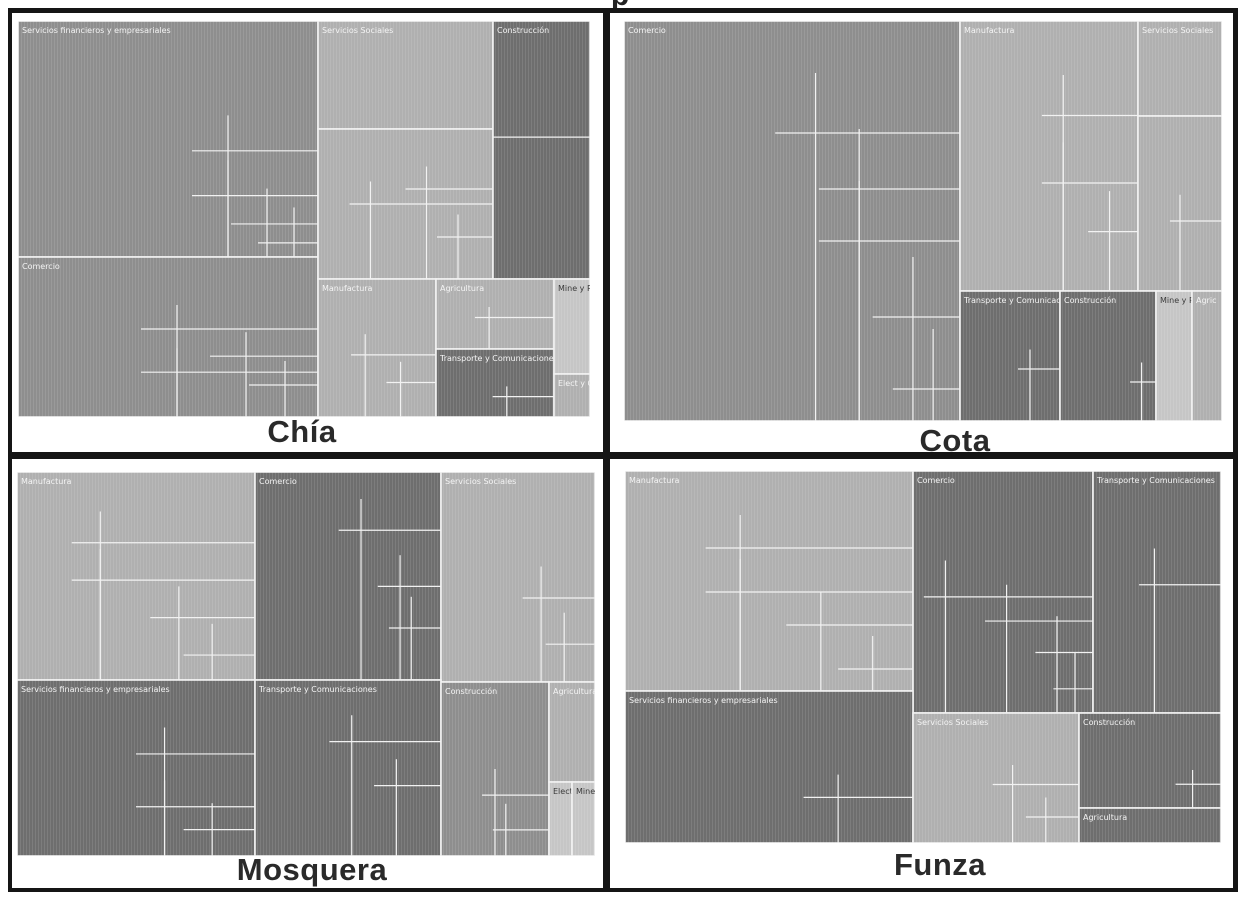  I want to click on chart-caption-chia: Chía, so click(302, 431).